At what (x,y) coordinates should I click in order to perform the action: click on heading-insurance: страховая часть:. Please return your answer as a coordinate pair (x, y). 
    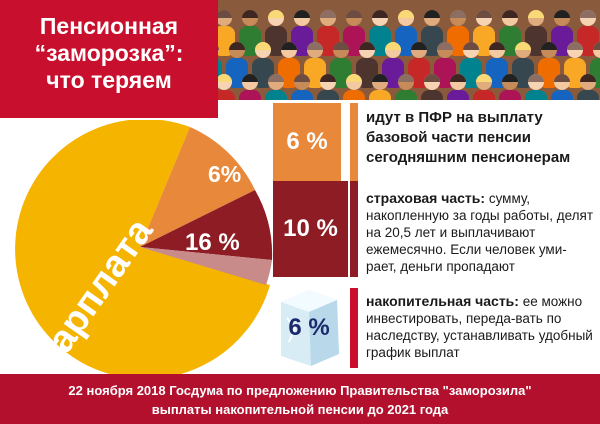
    Looking at the image, I should click on (426, 198).